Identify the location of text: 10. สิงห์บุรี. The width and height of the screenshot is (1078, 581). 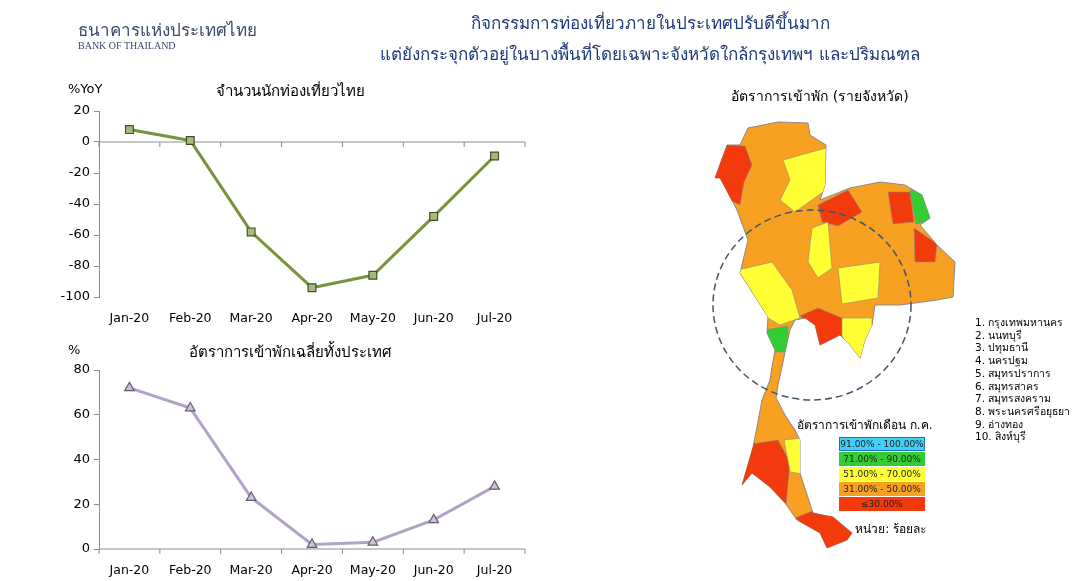
(1001, 437).